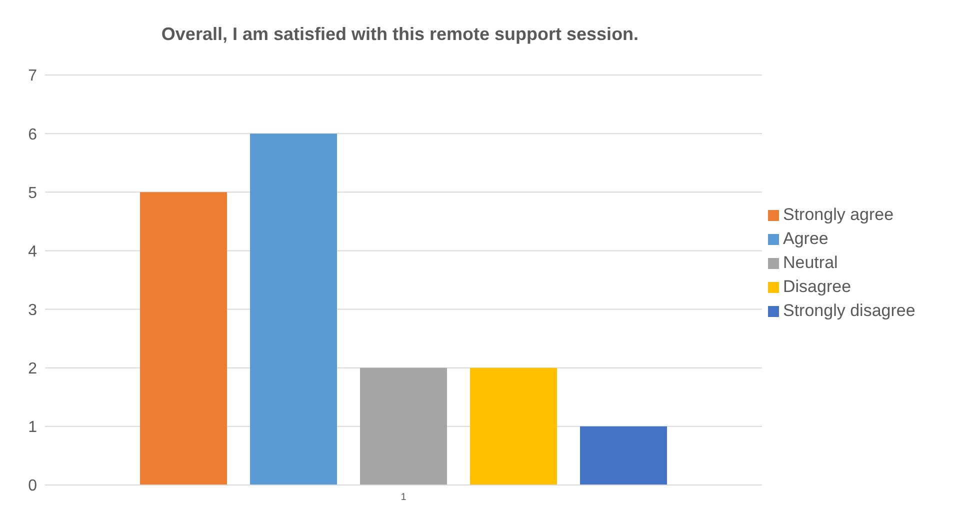 This screenshot has height=525, width=968. I want to click on legend-label: Disagree, so click(817, 286).